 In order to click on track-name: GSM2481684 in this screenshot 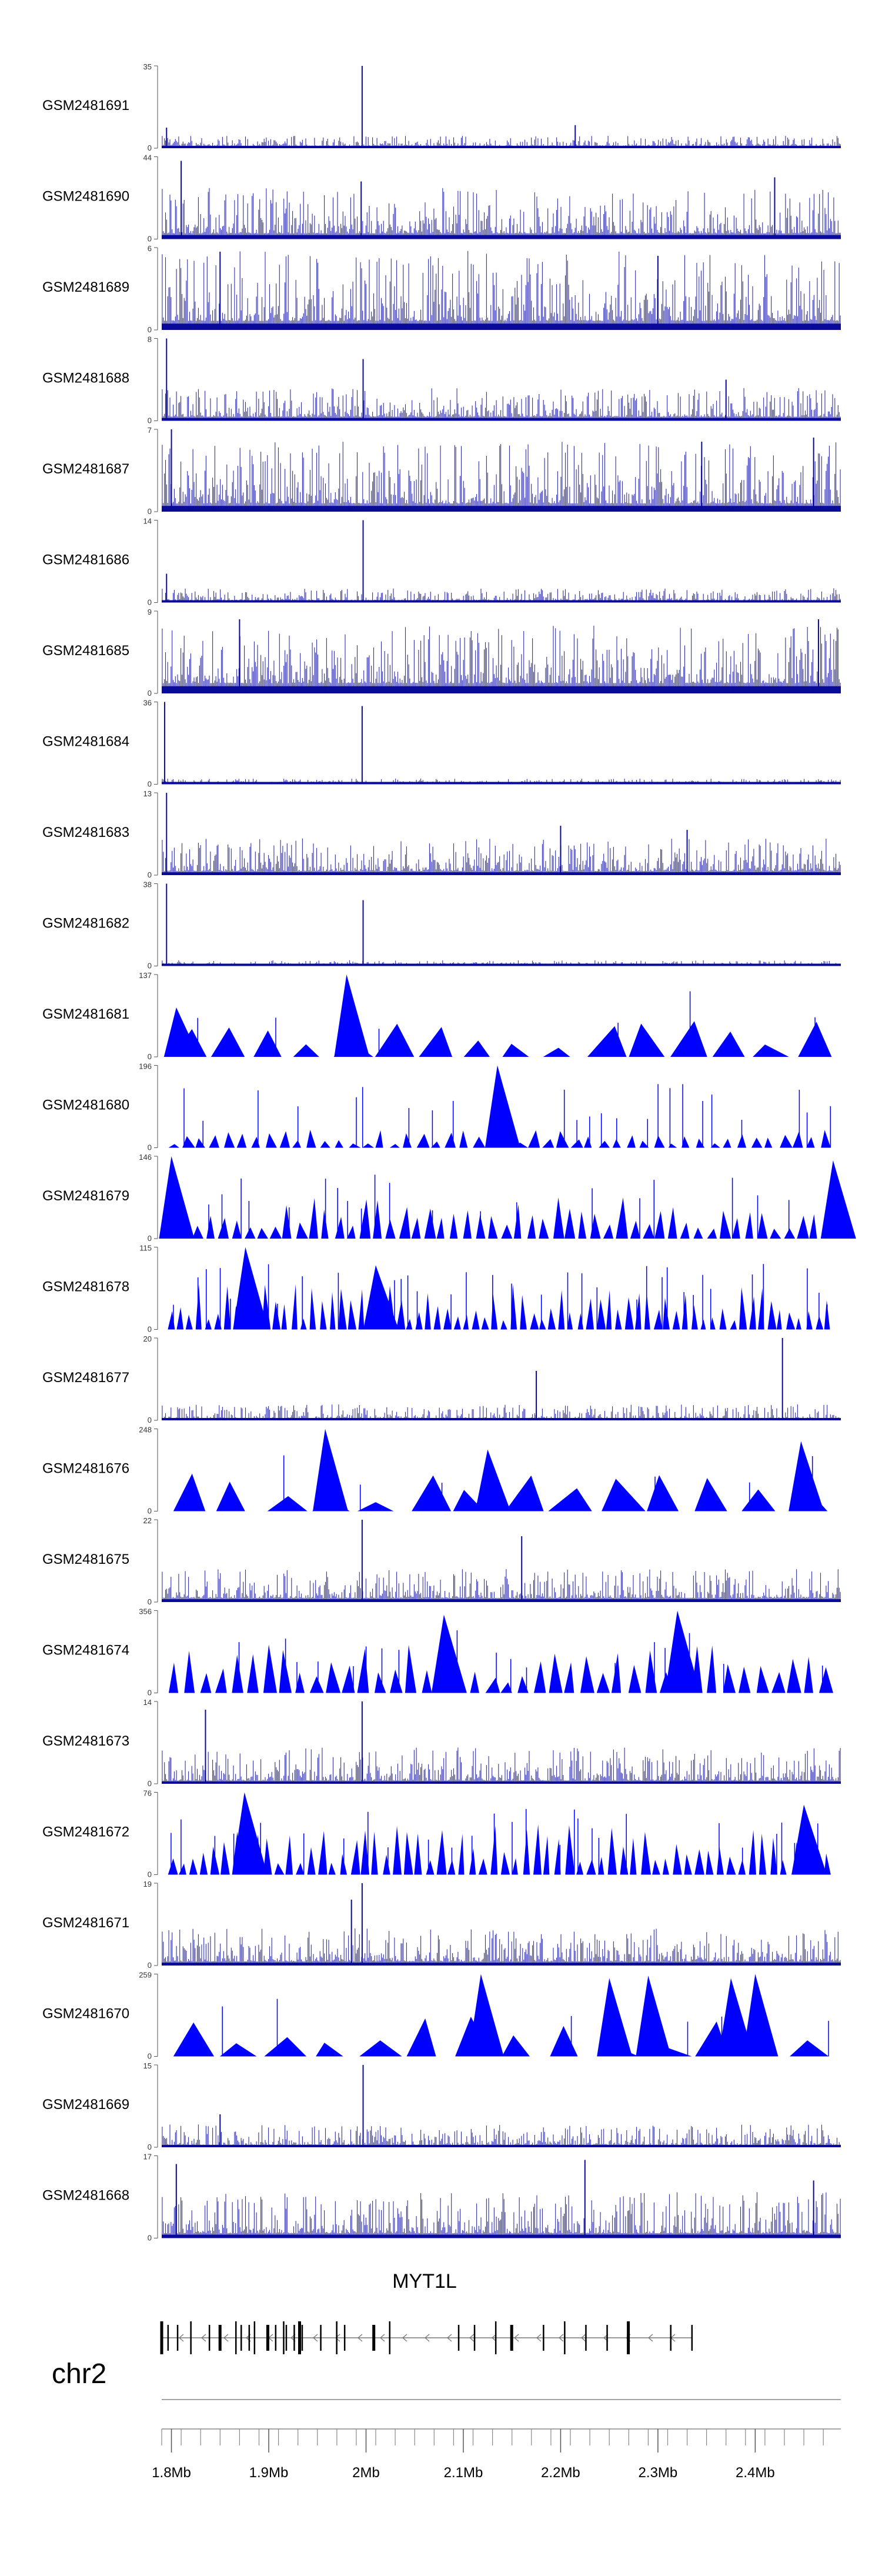, I will do `click(85, 742)`.